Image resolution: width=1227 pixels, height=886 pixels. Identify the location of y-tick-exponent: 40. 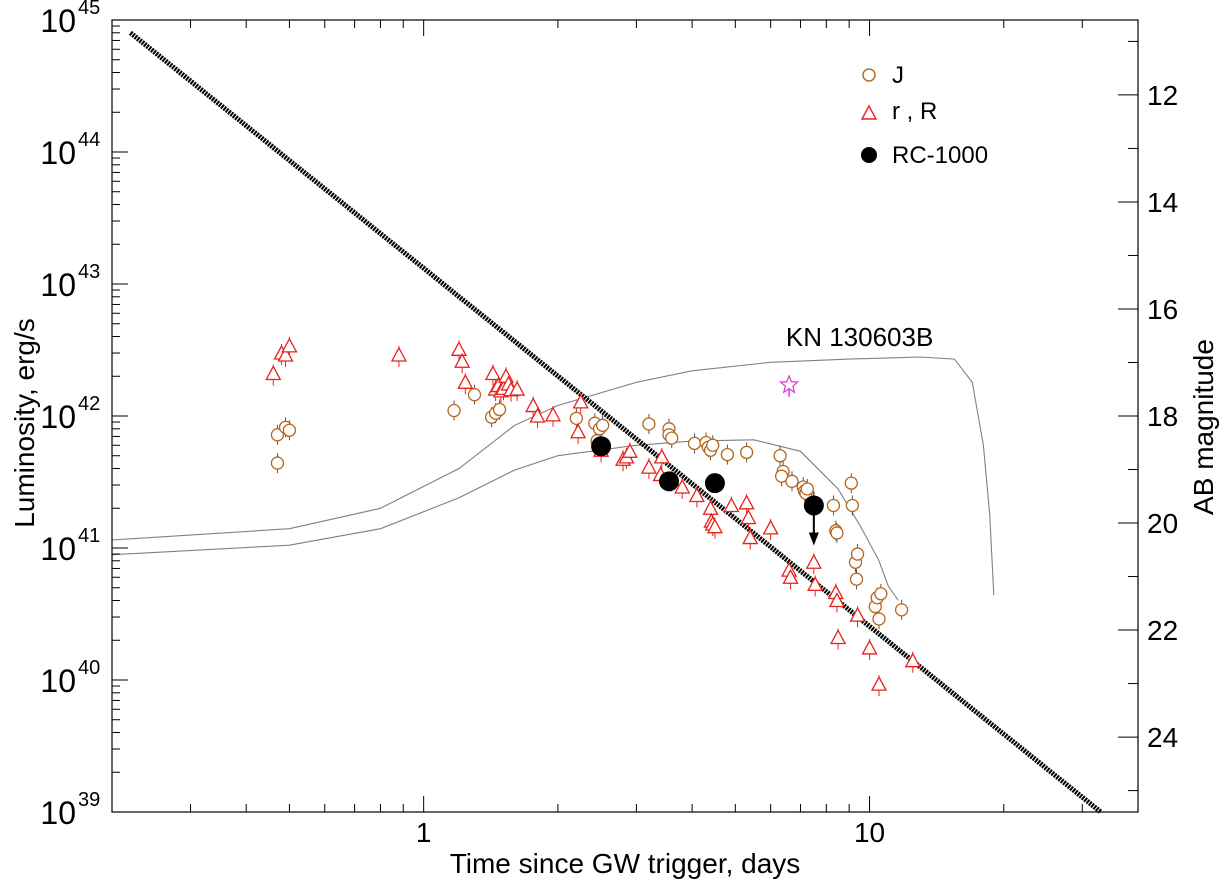
(89, 668).